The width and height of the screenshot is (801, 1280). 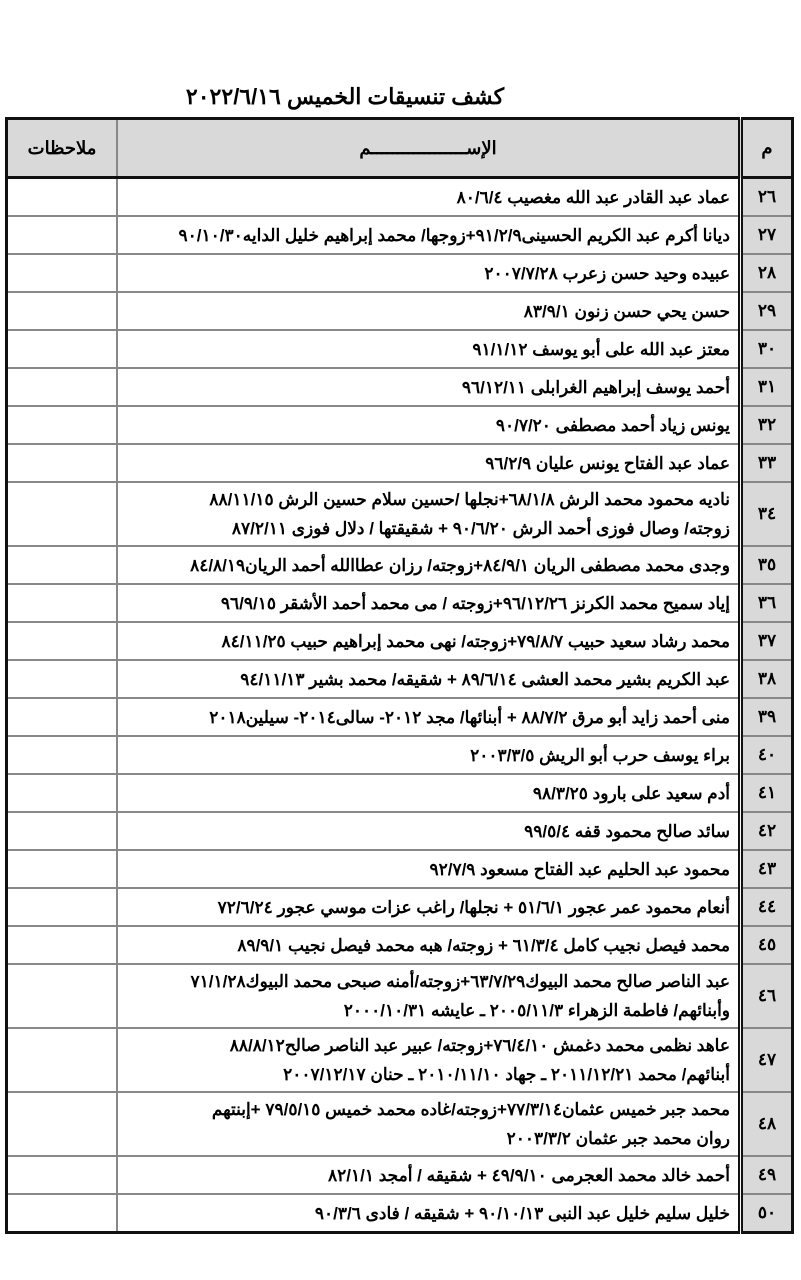 What do you see at coordinates (429, 148) in the screenshot?
I see `header-name: الإســــــــــــــــــم` at bounding box center [429, 148].